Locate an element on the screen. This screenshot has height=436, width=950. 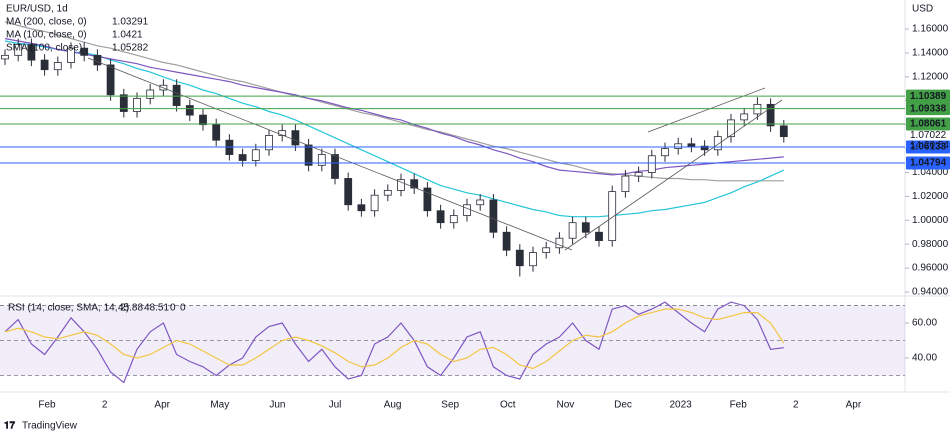
x-tick-label: Nov is located at coordinates (566, 405).